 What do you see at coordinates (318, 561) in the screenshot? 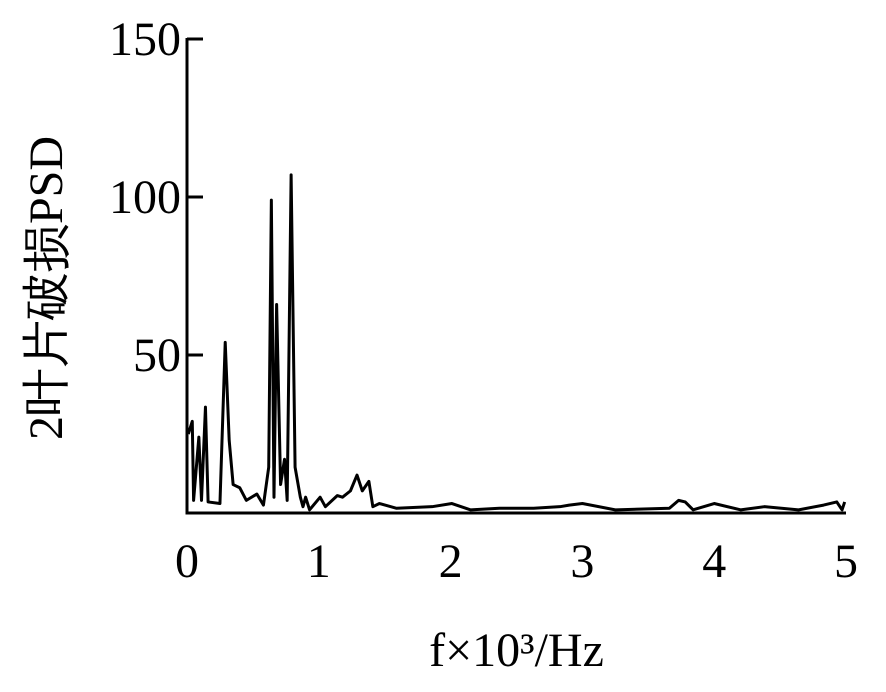
I see `x-tick-label: 1` at bounding box center [318, 561].